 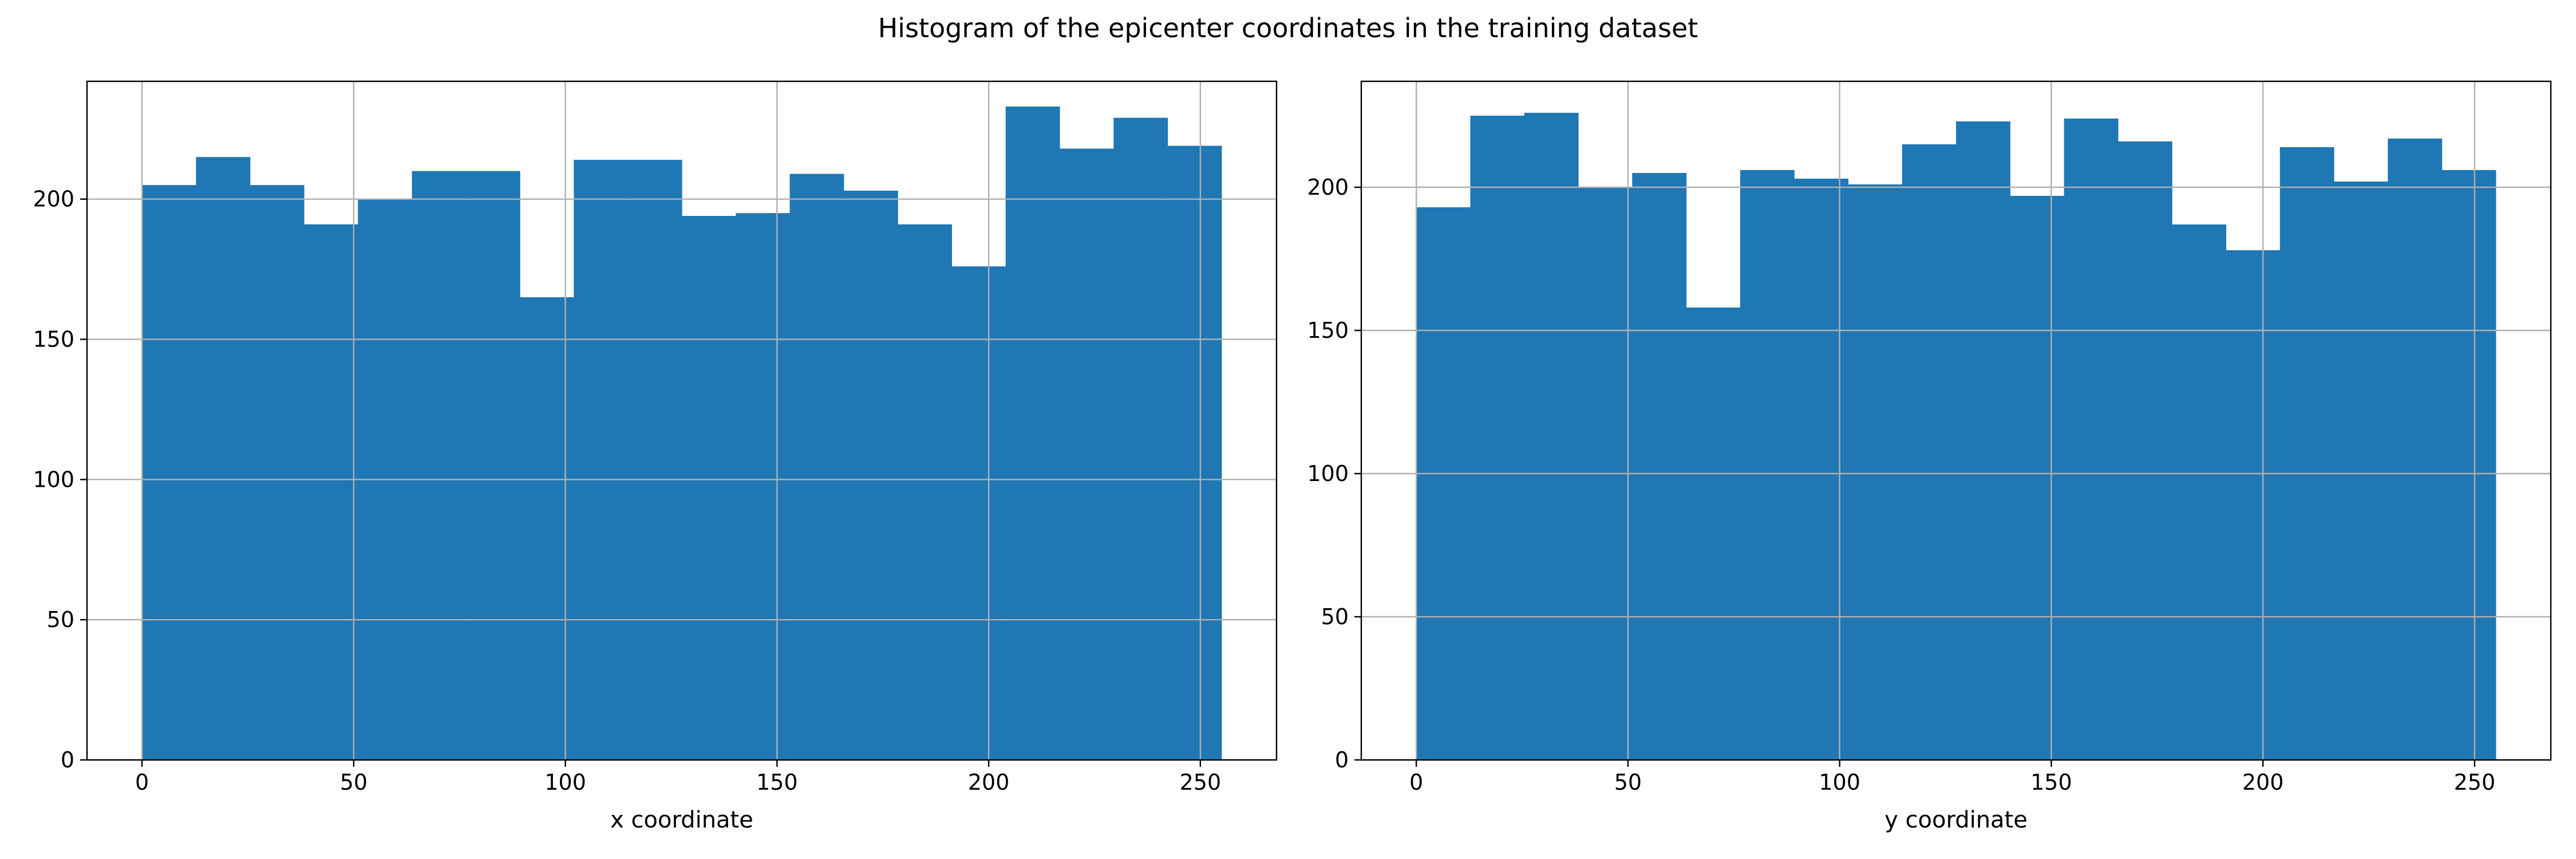 What do you see at coordinates (1956, 820) in the screenshot?
I see `x-axis-label: y coordinate` at bounding box center [1956, 820].